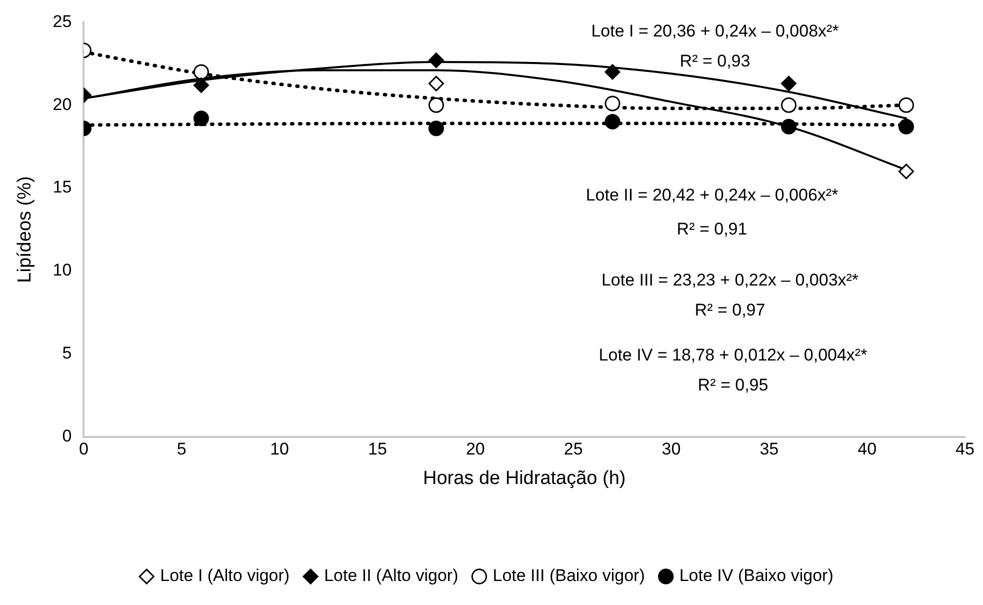  Describe the element at coordinates (62, 104) in the screenshot. I see `y-tick-label: 20` at that location.